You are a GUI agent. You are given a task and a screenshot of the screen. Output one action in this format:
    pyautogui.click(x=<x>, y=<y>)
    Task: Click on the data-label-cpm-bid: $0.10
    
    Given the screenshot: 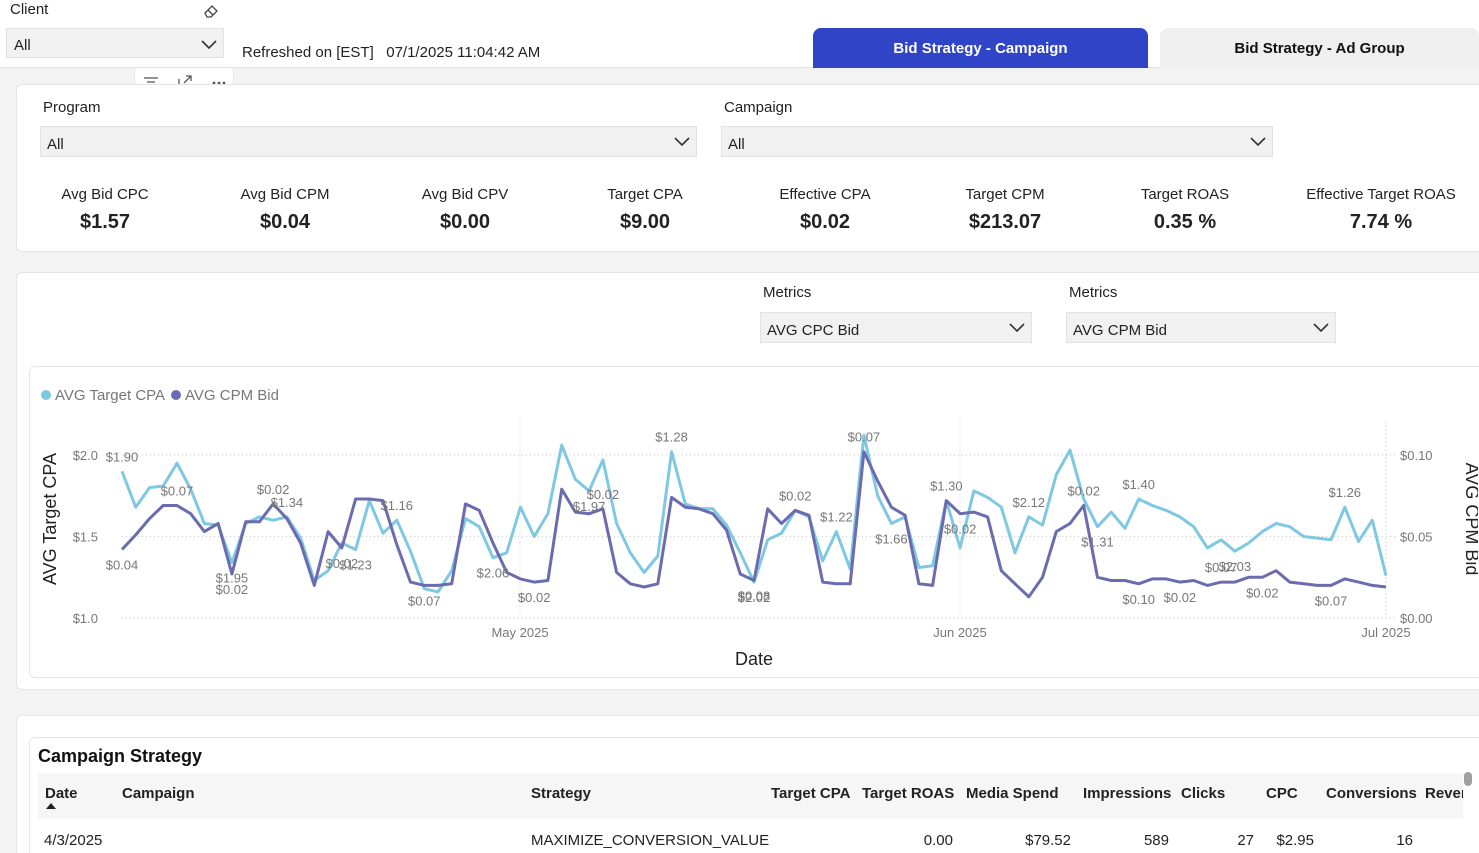 What is the action you would take?
    pyautogui.click(x=1138, y=599)
    